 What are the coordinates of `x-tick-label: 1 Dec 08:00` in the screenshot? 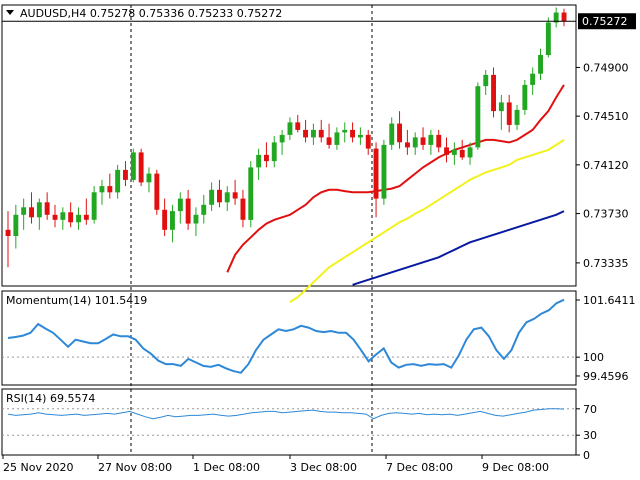 It's located at (226, 467).